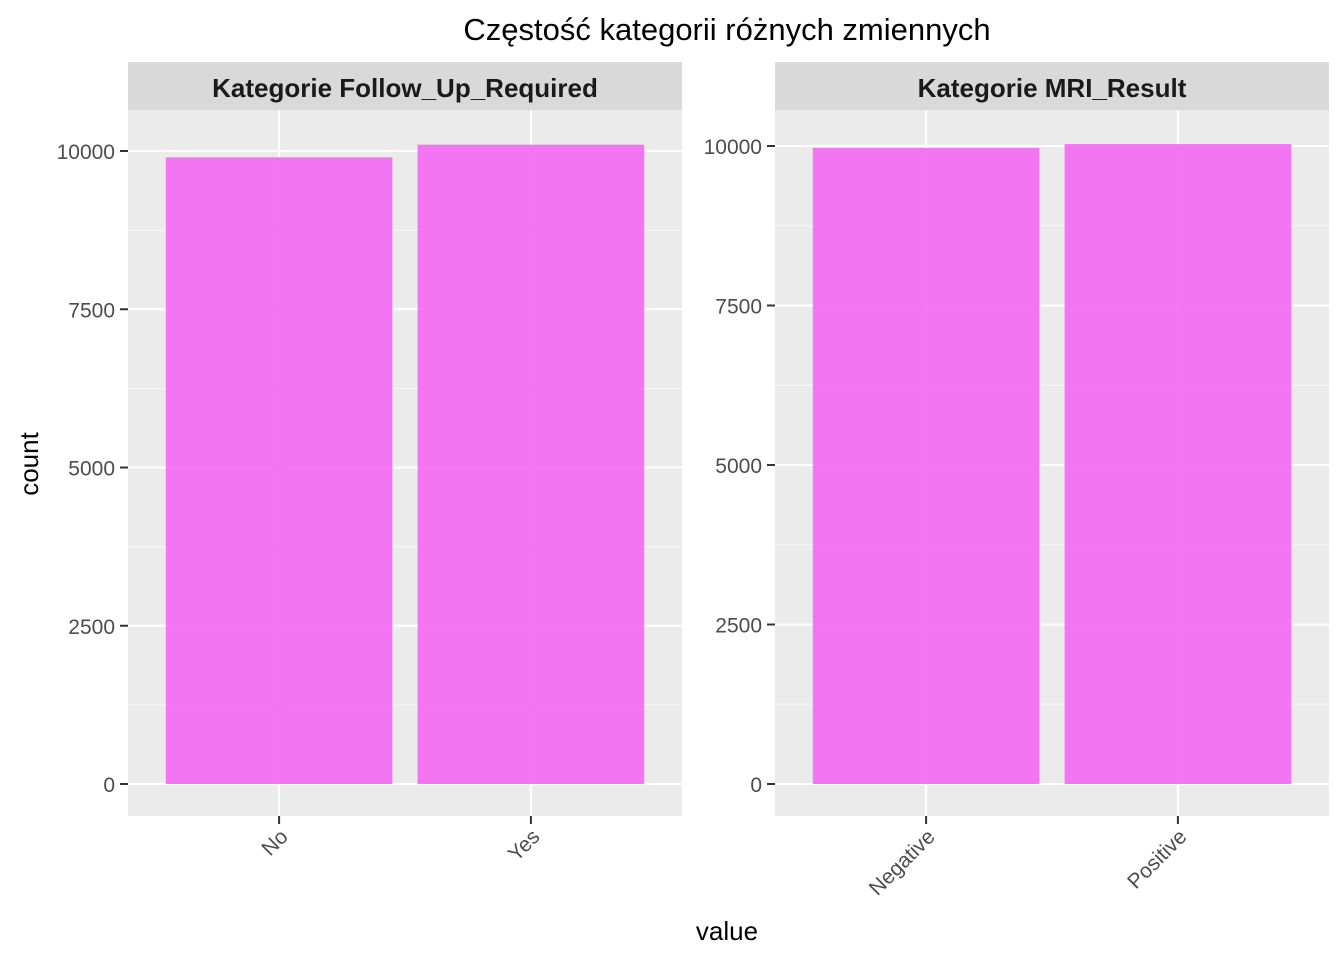 Image resolution: width=1344 pixels, height=960 pixels. Describe the element at coordinates (902, 862) in the screenshot. I see `x-tick-label: Negative` at that location.